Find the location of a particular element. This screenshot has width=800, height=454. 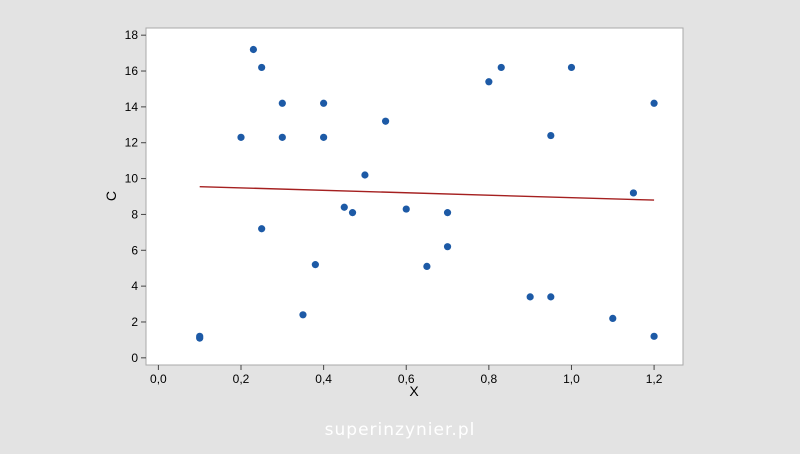

x-tick-label: 0,6 is located at coordinates (406, 379).